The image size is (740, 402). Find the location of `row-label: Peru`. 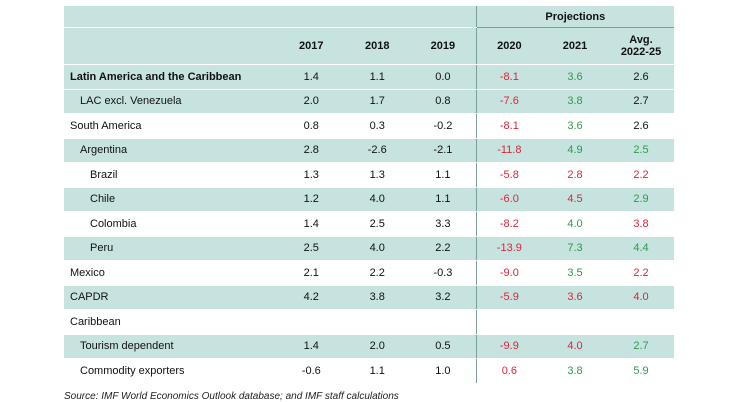

row-label: Peru is located at coordinates (171, 248).